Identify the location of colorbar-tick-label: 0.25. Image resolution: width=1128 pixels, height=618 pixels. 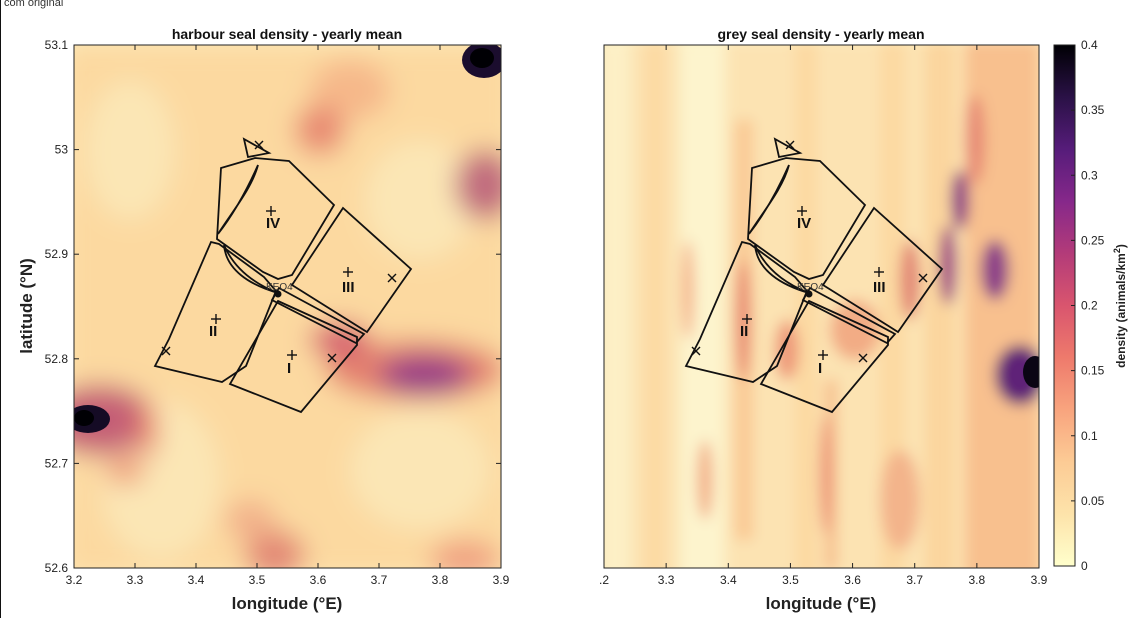
(1093, 240).